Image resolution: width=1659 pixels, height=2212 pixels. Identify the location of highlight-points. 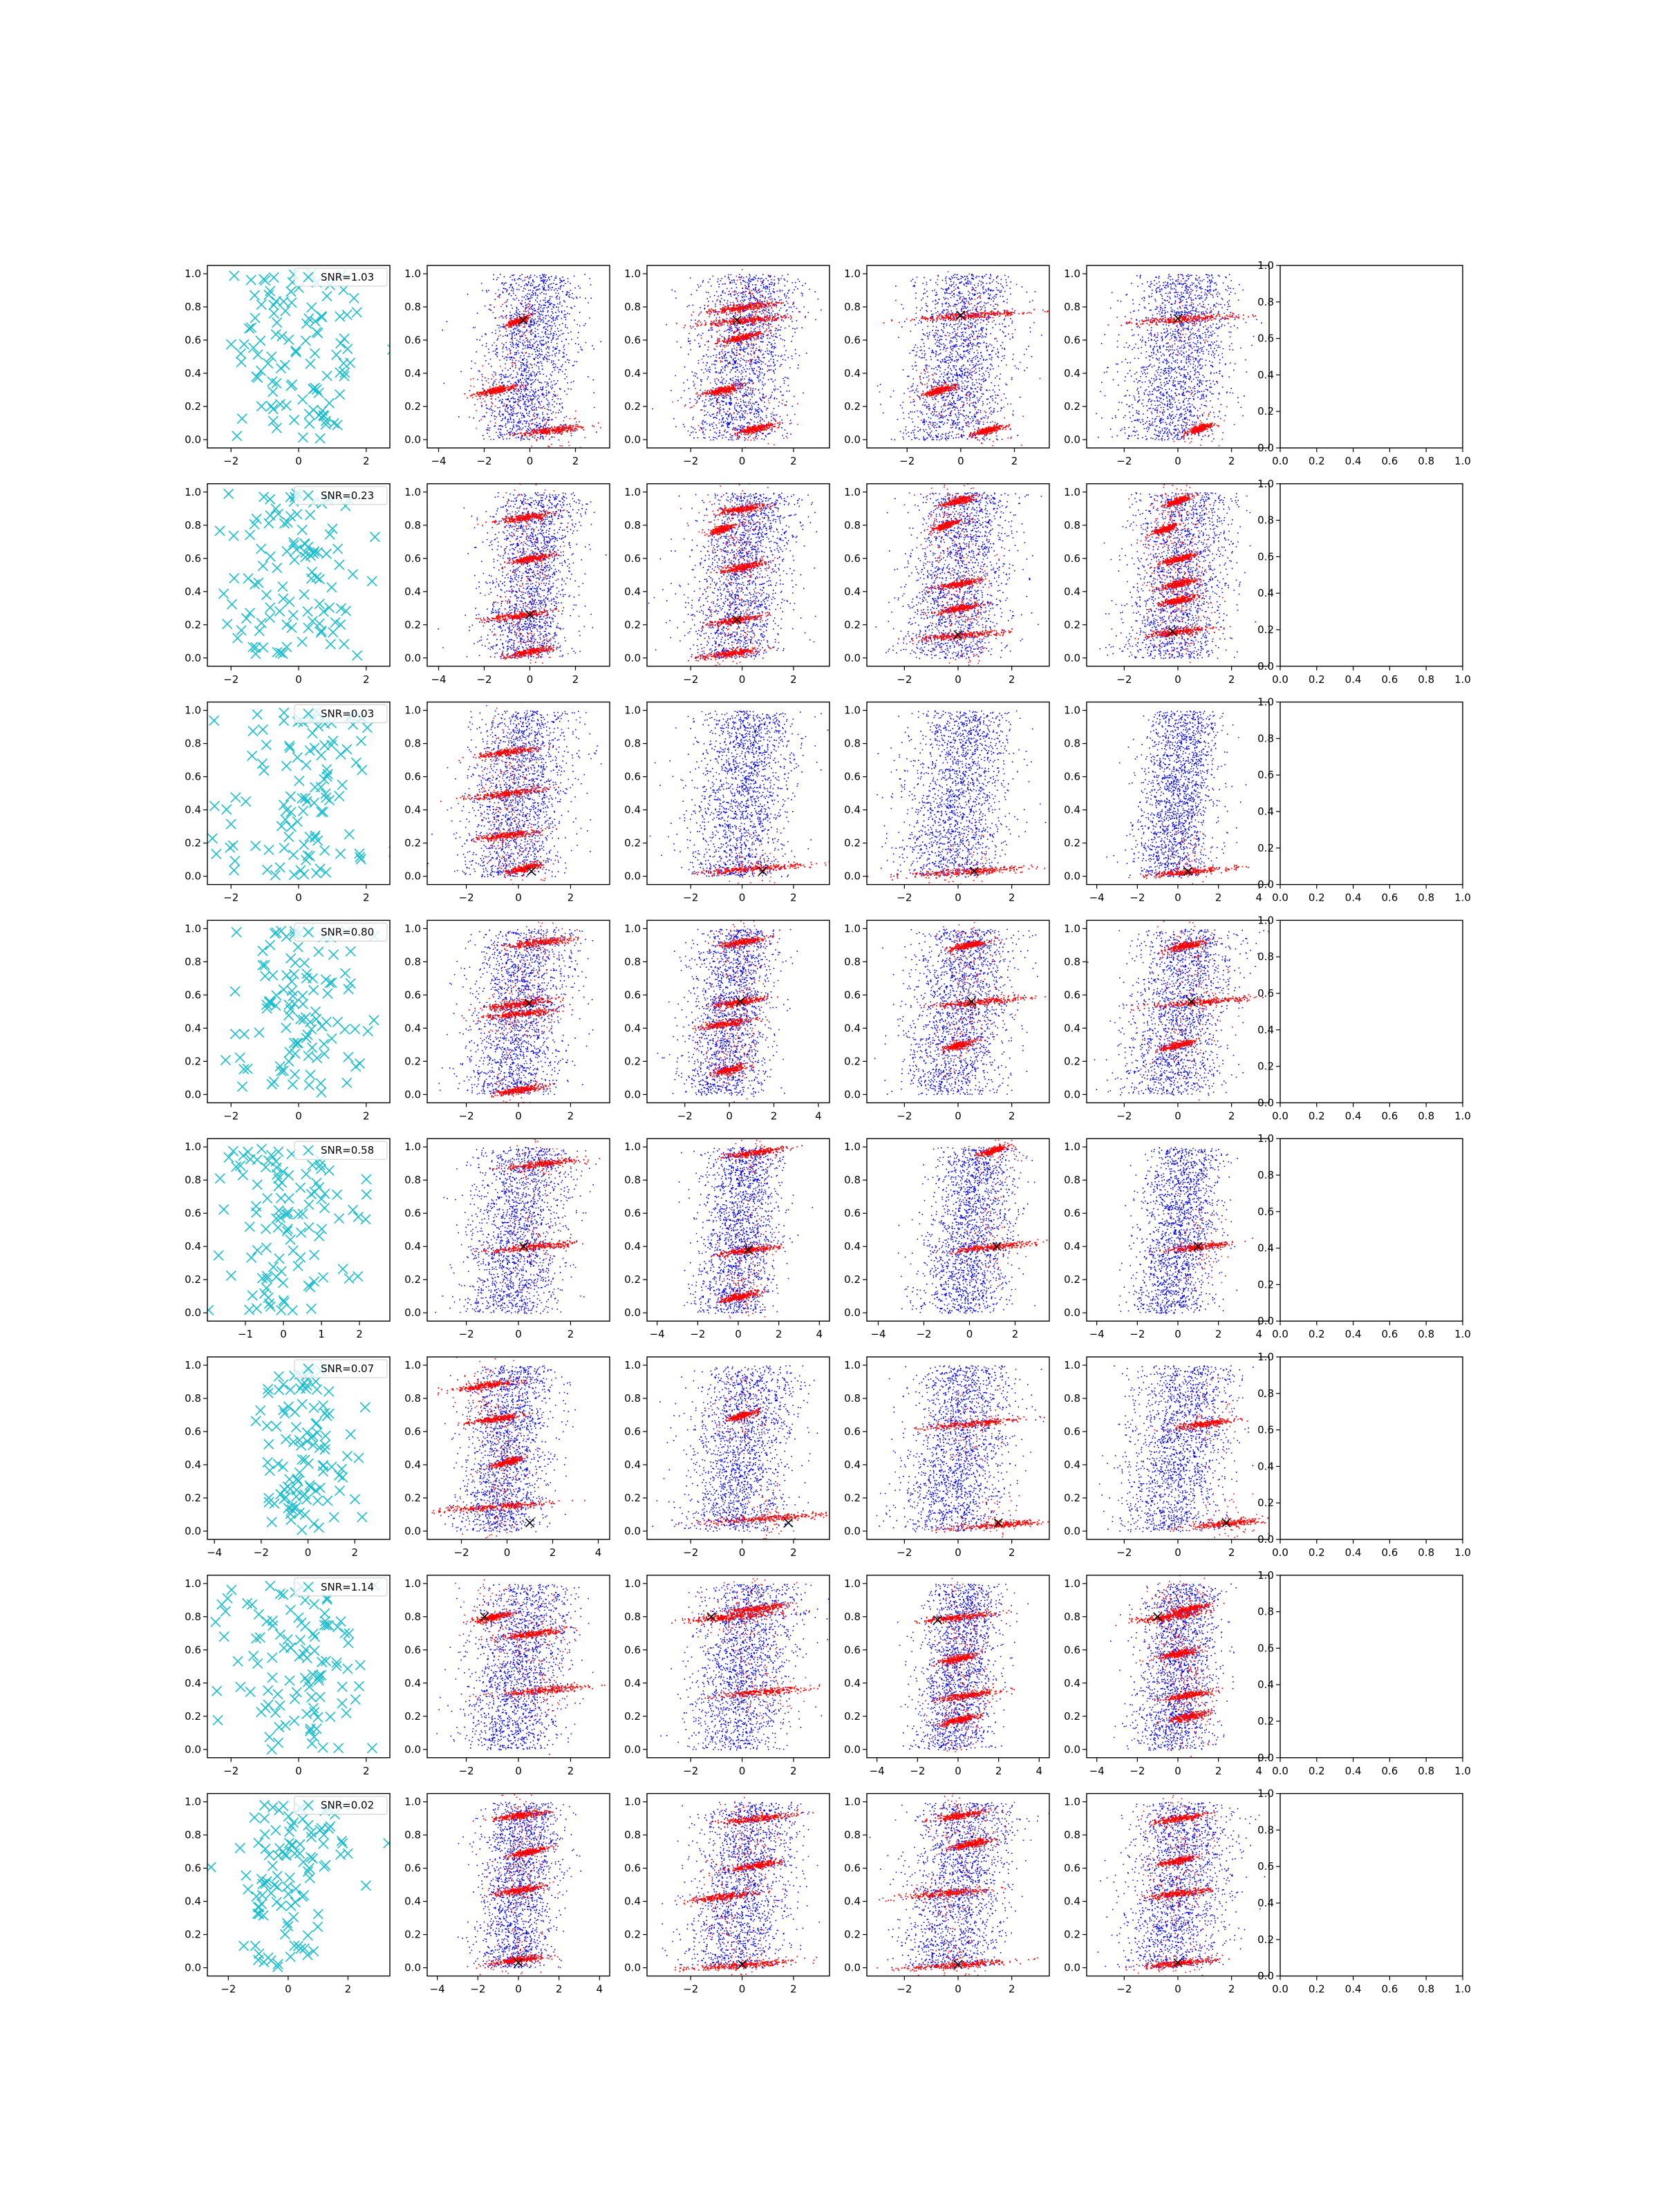
(508, 1448).